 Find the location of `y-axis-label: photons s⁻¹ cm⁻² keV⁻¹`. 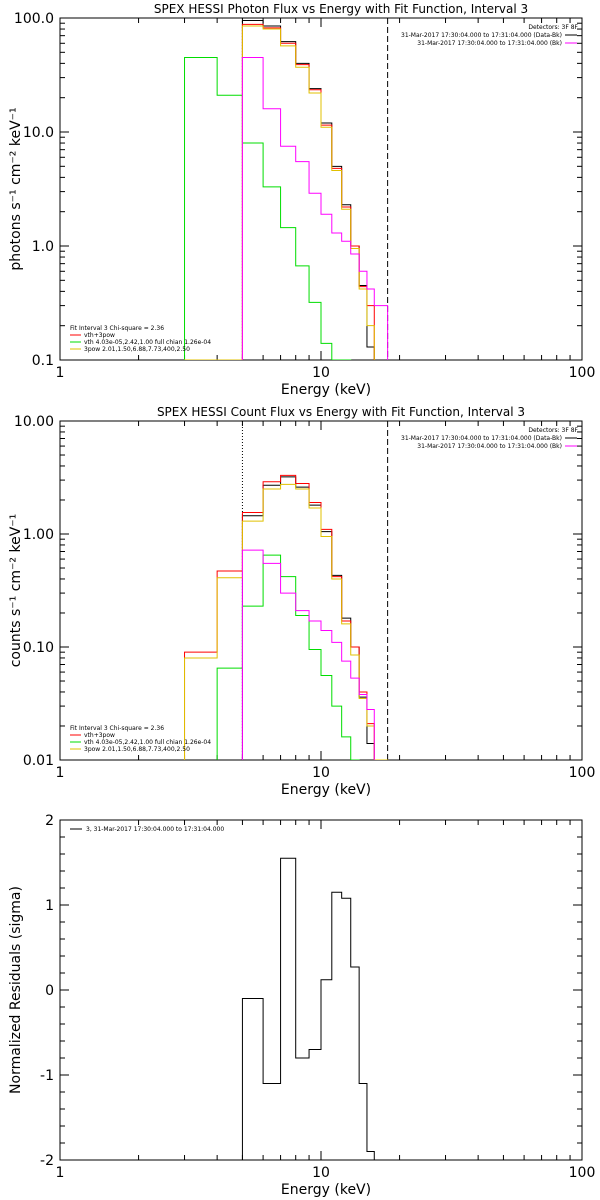

y-axis-label: photons s⁻¹ cm⁻² keV⁻¹ is located at coordinates (16, 188).